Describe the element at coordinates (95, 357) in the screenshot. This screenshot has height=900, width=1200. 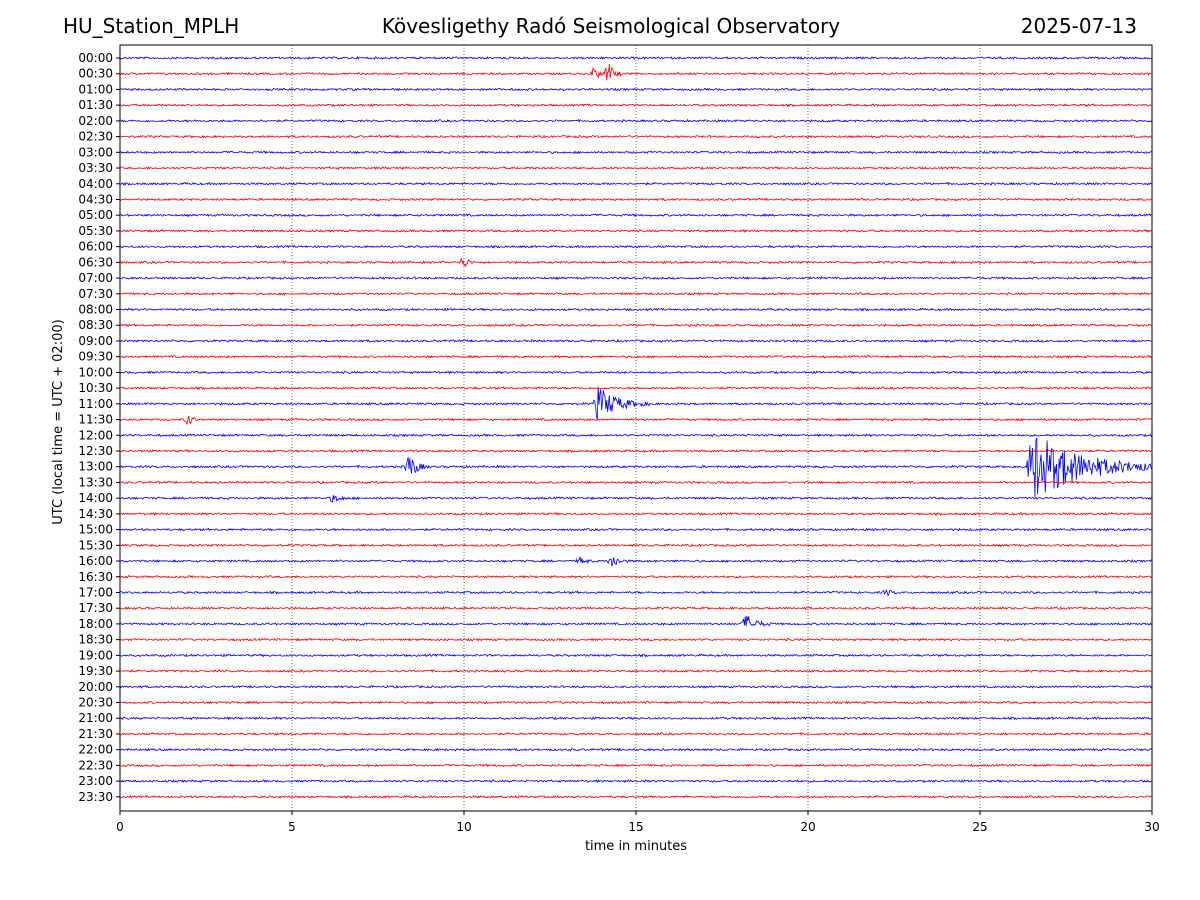
I see `y-tick-label: 09:30` at that location.